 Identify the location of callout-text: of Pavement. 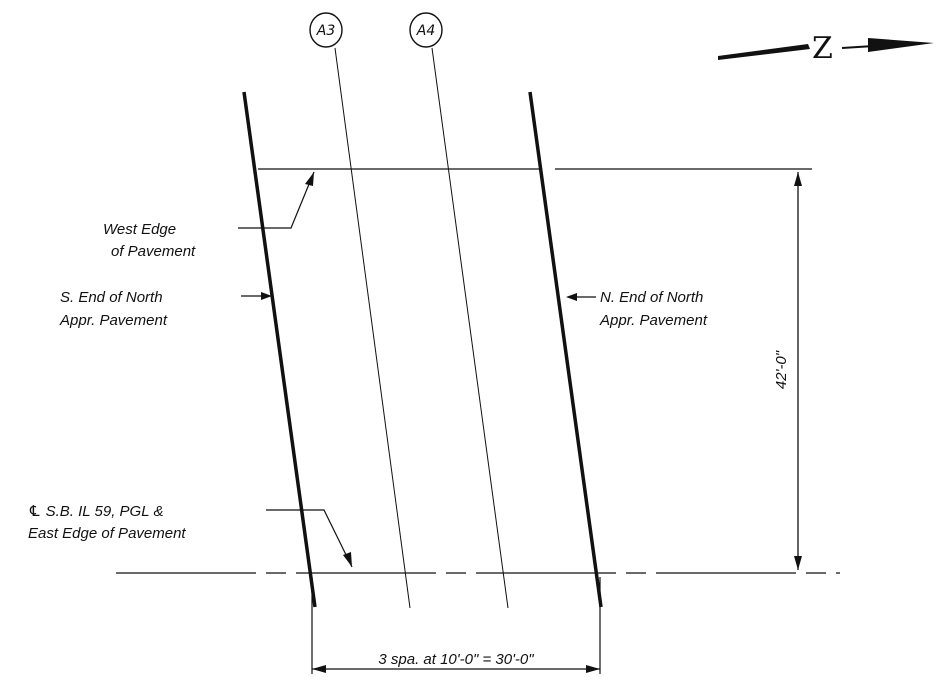
(153, 251).